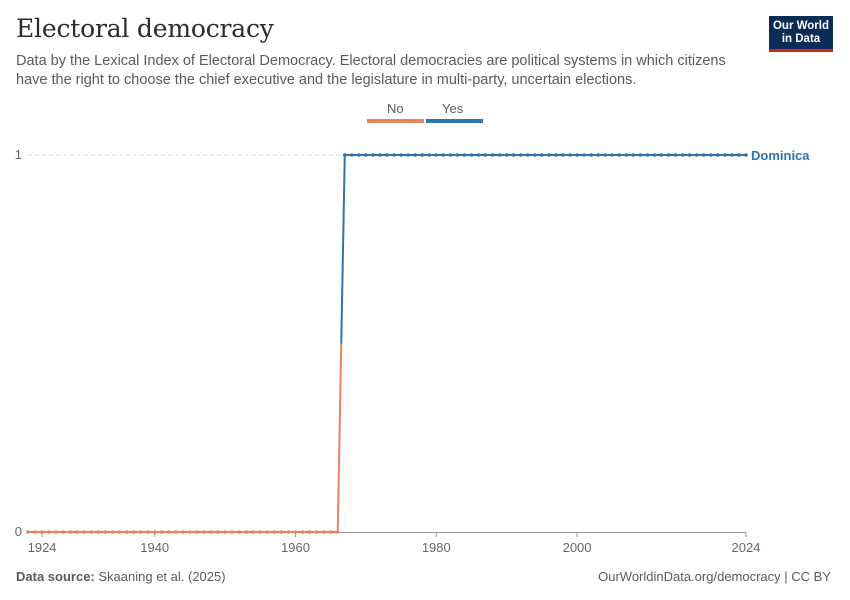 The image size is (850, 600). I want to click on data-point-1968, so click(352, 155).